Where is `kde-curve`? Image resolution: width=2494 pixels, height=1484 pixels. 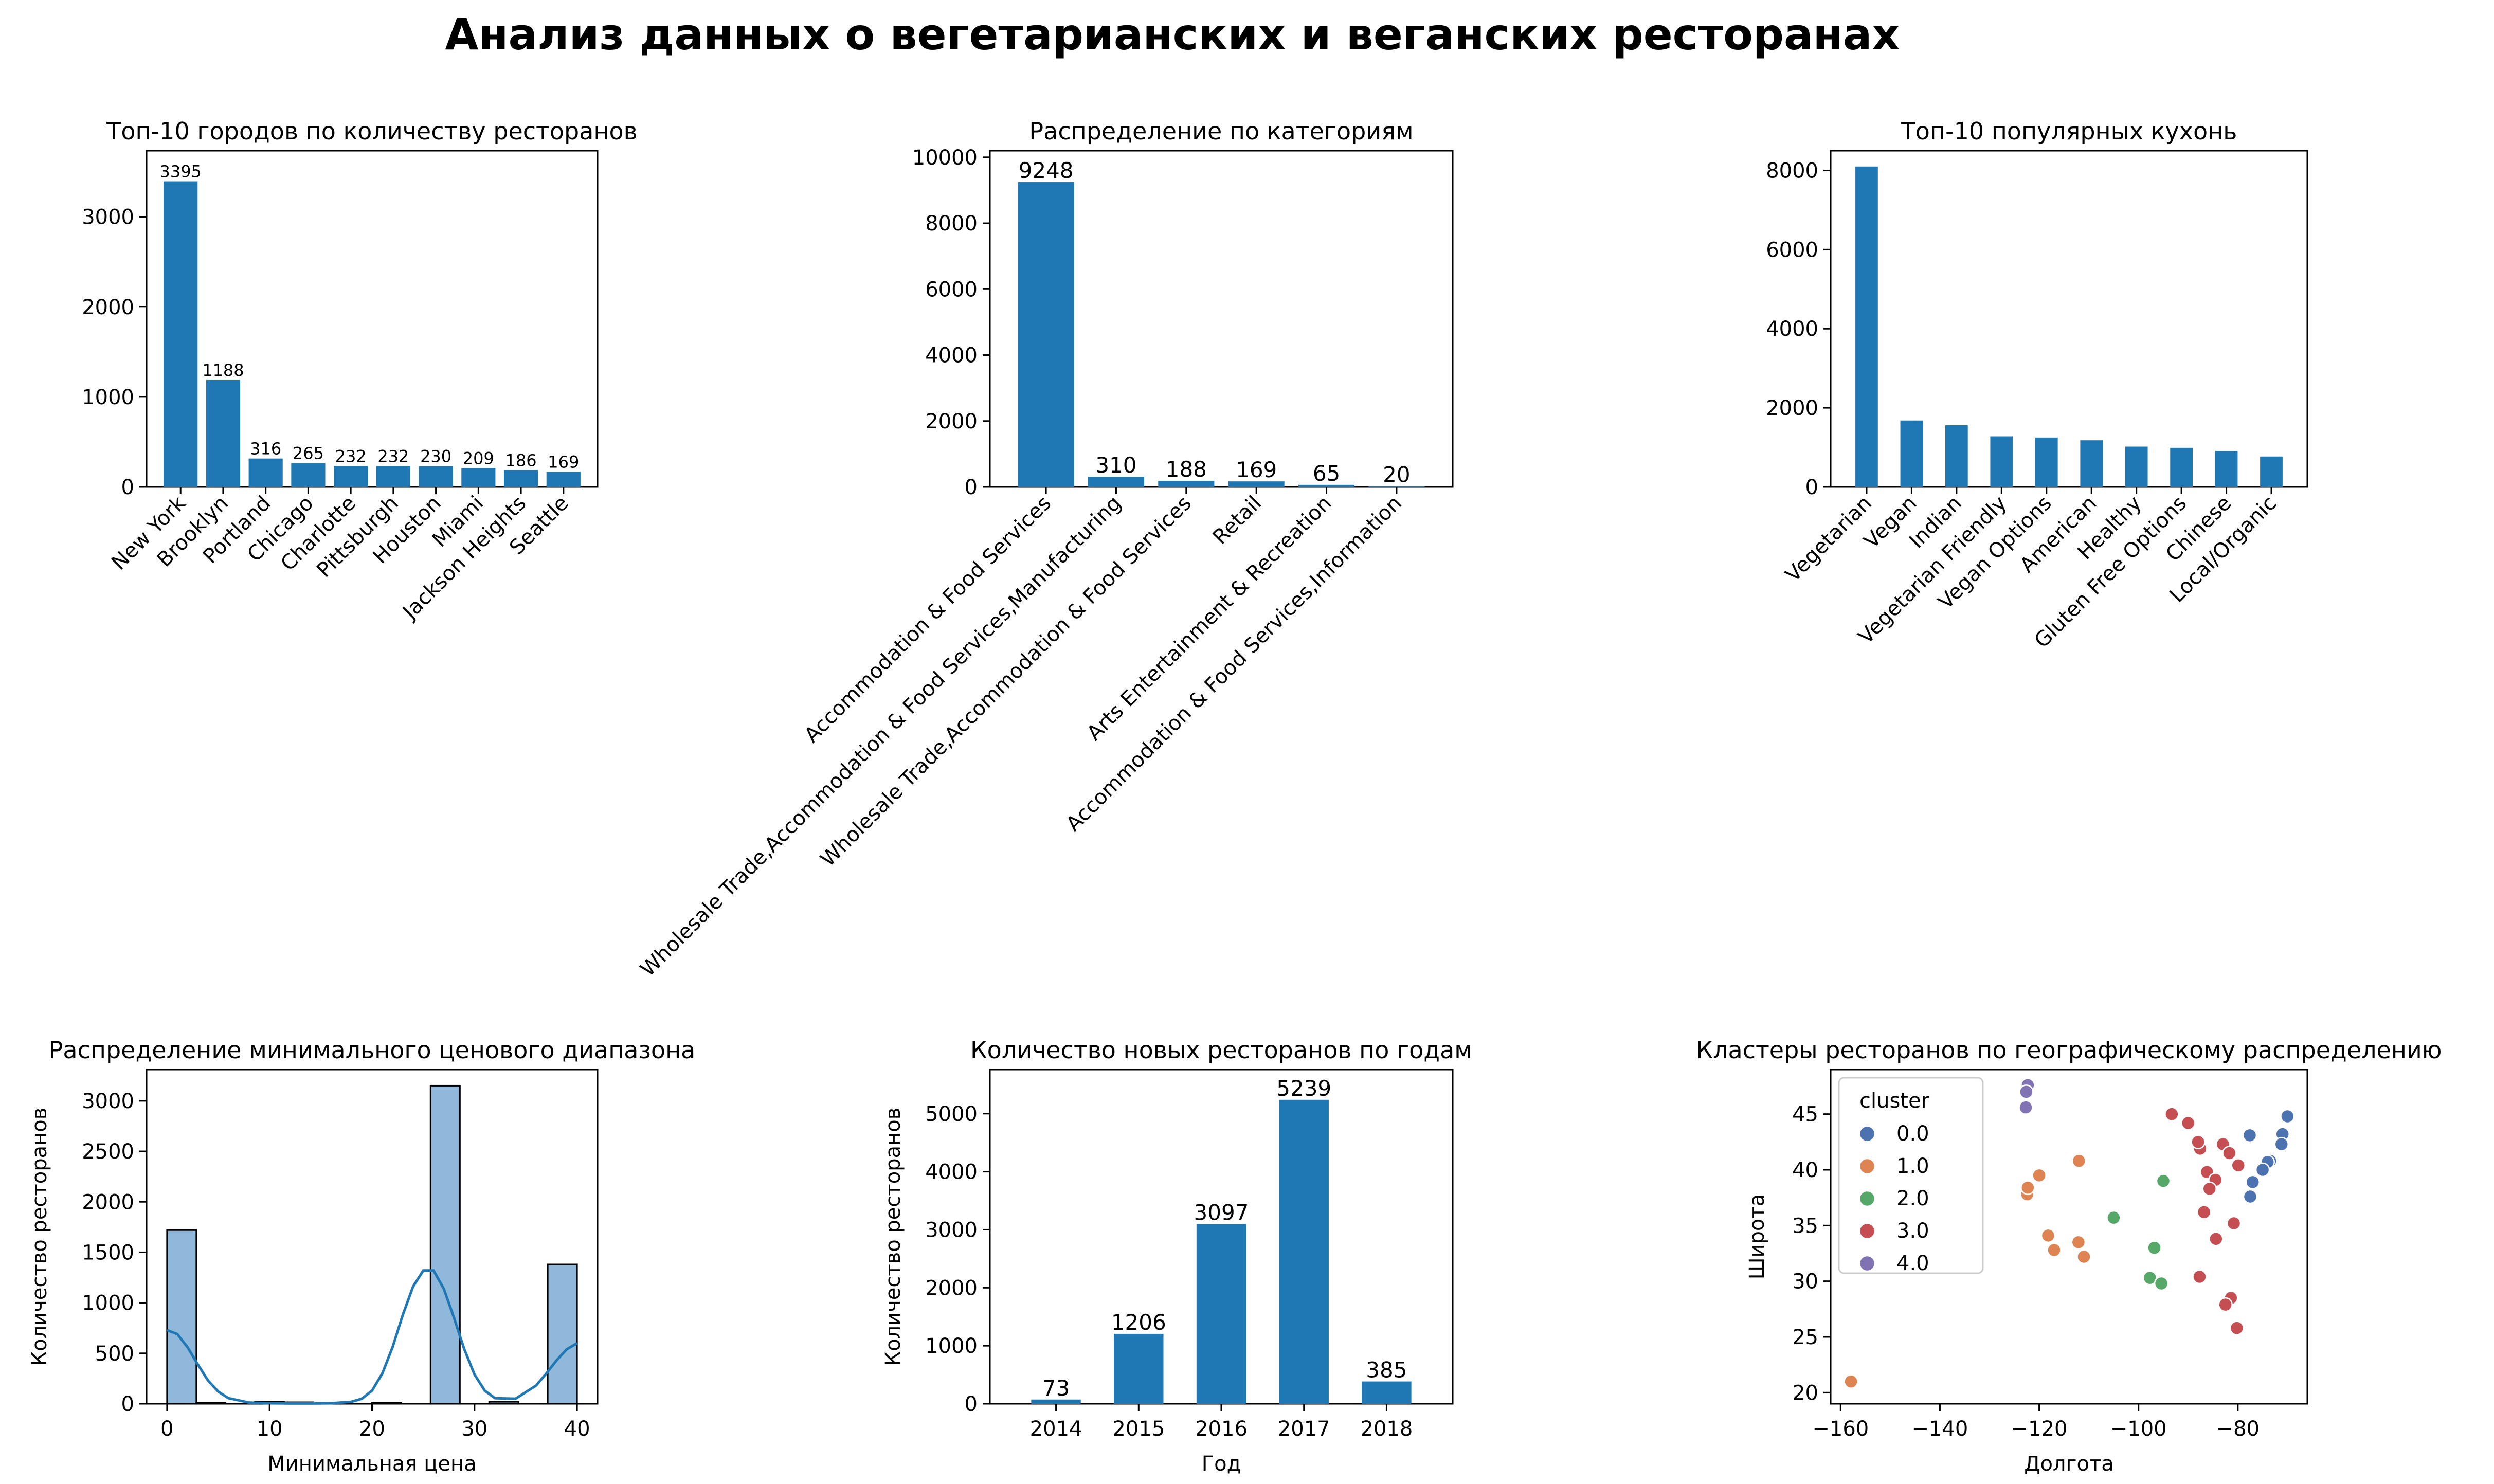
kde-curve is located at coordinates (372, 1337).